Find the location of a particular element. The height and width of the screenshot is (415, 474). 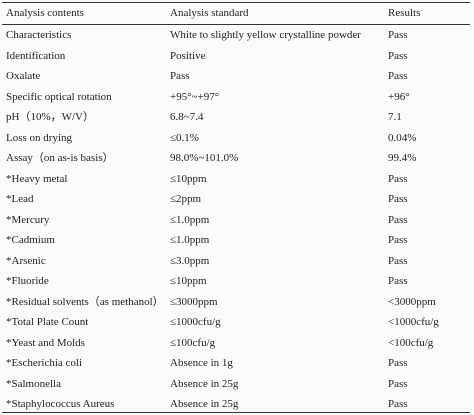

header-cell: Analysis contents is located at coordinates (45, 13).